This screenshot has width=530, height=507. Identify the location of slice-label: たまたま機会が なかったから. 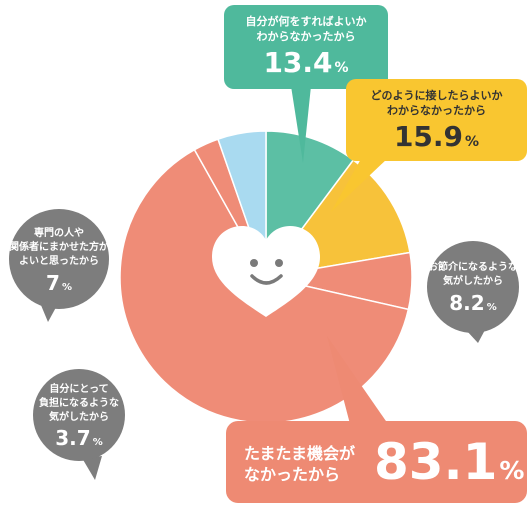
(300, 464).